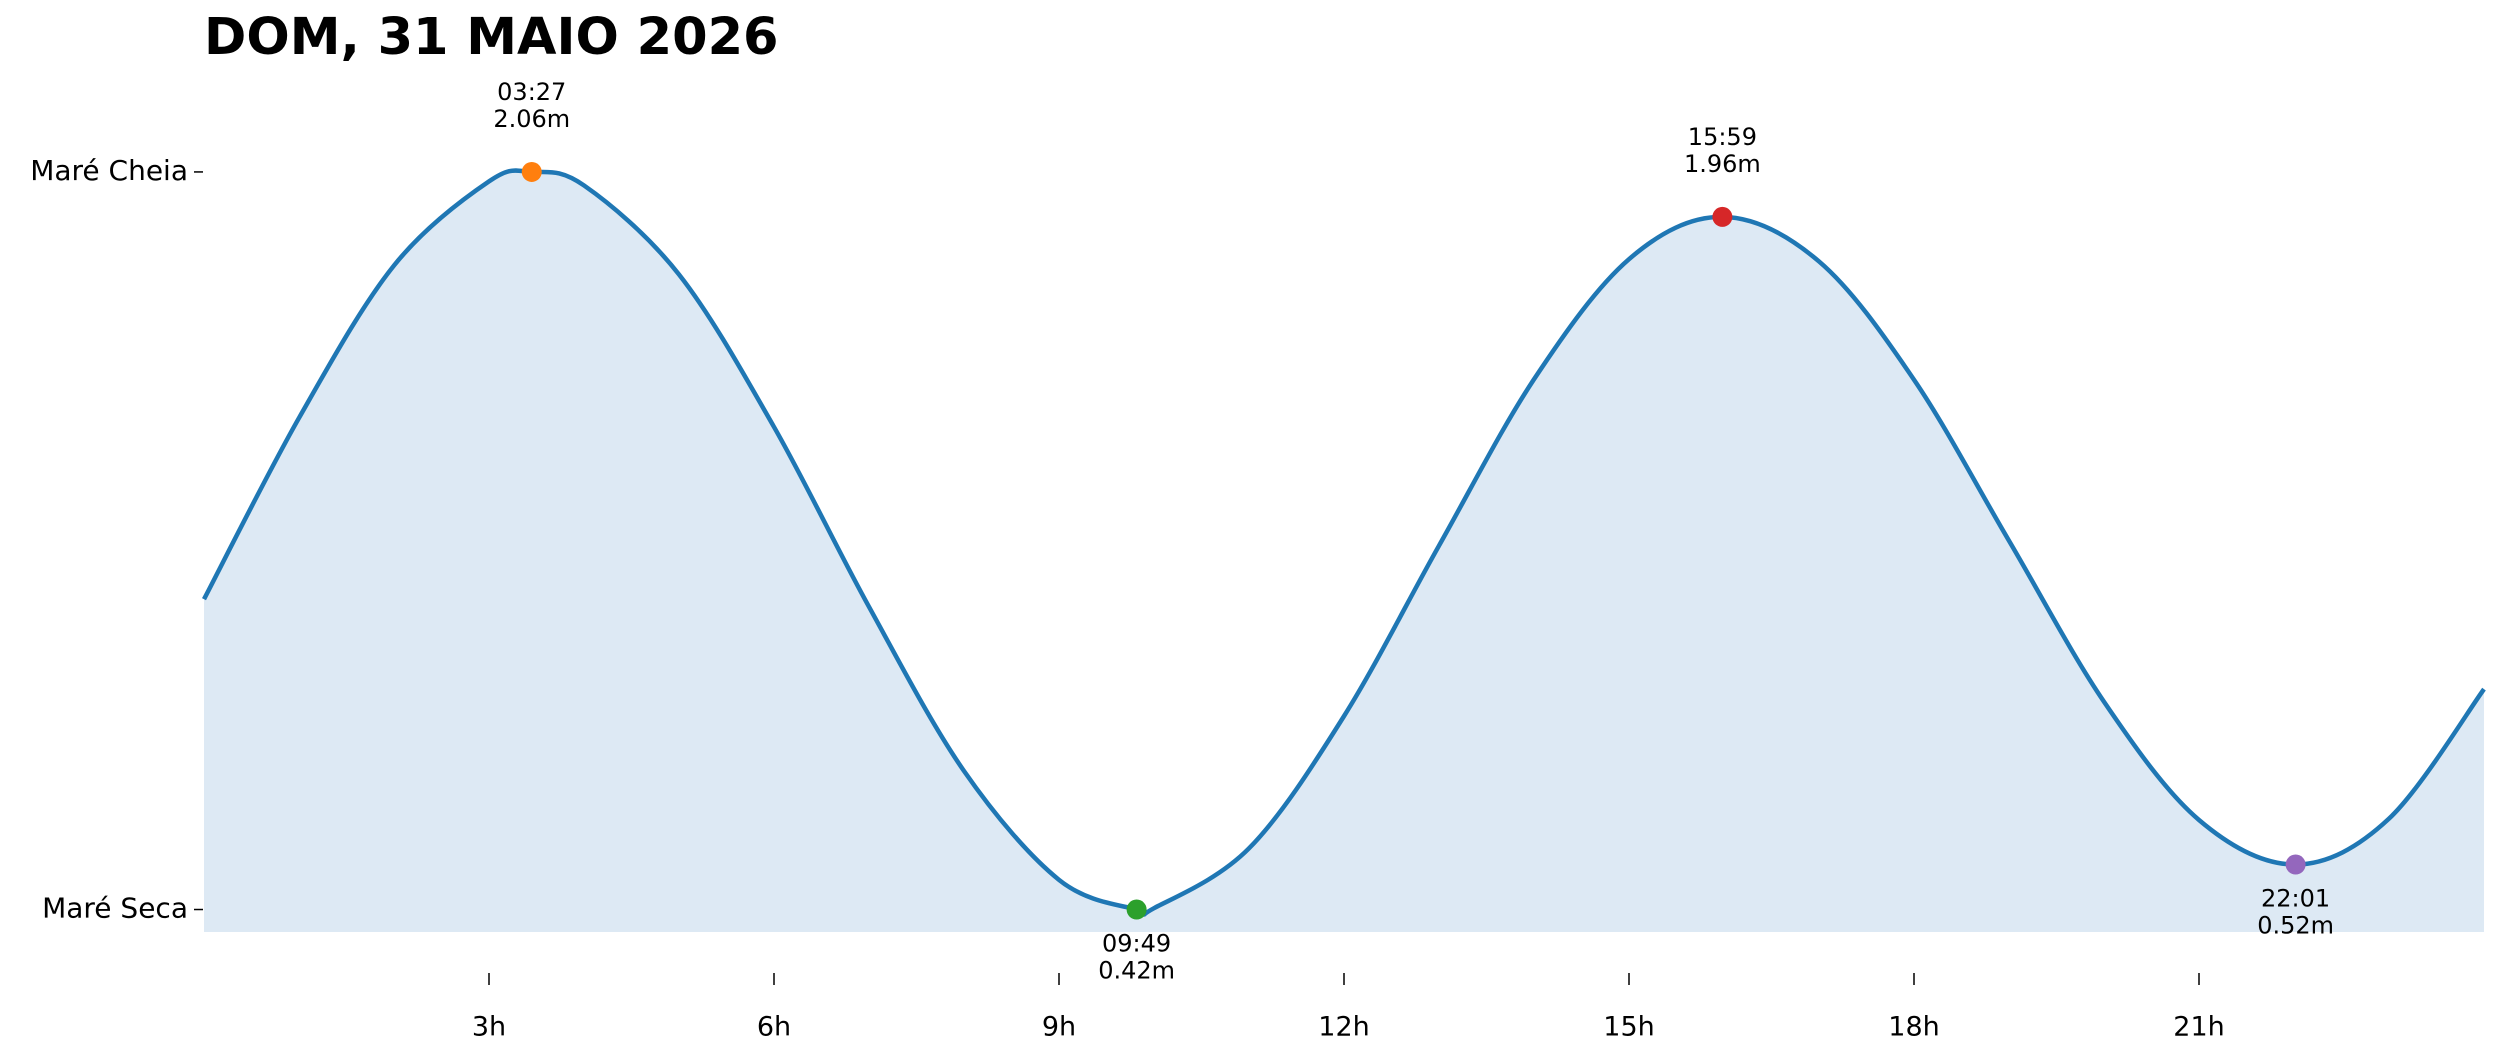 The image size is (2501, 1062). What do you see at coordinates (1136, 971) in the screenshot?
I see `extreme-value: 0.42m` at bounding box center [1136, 971].